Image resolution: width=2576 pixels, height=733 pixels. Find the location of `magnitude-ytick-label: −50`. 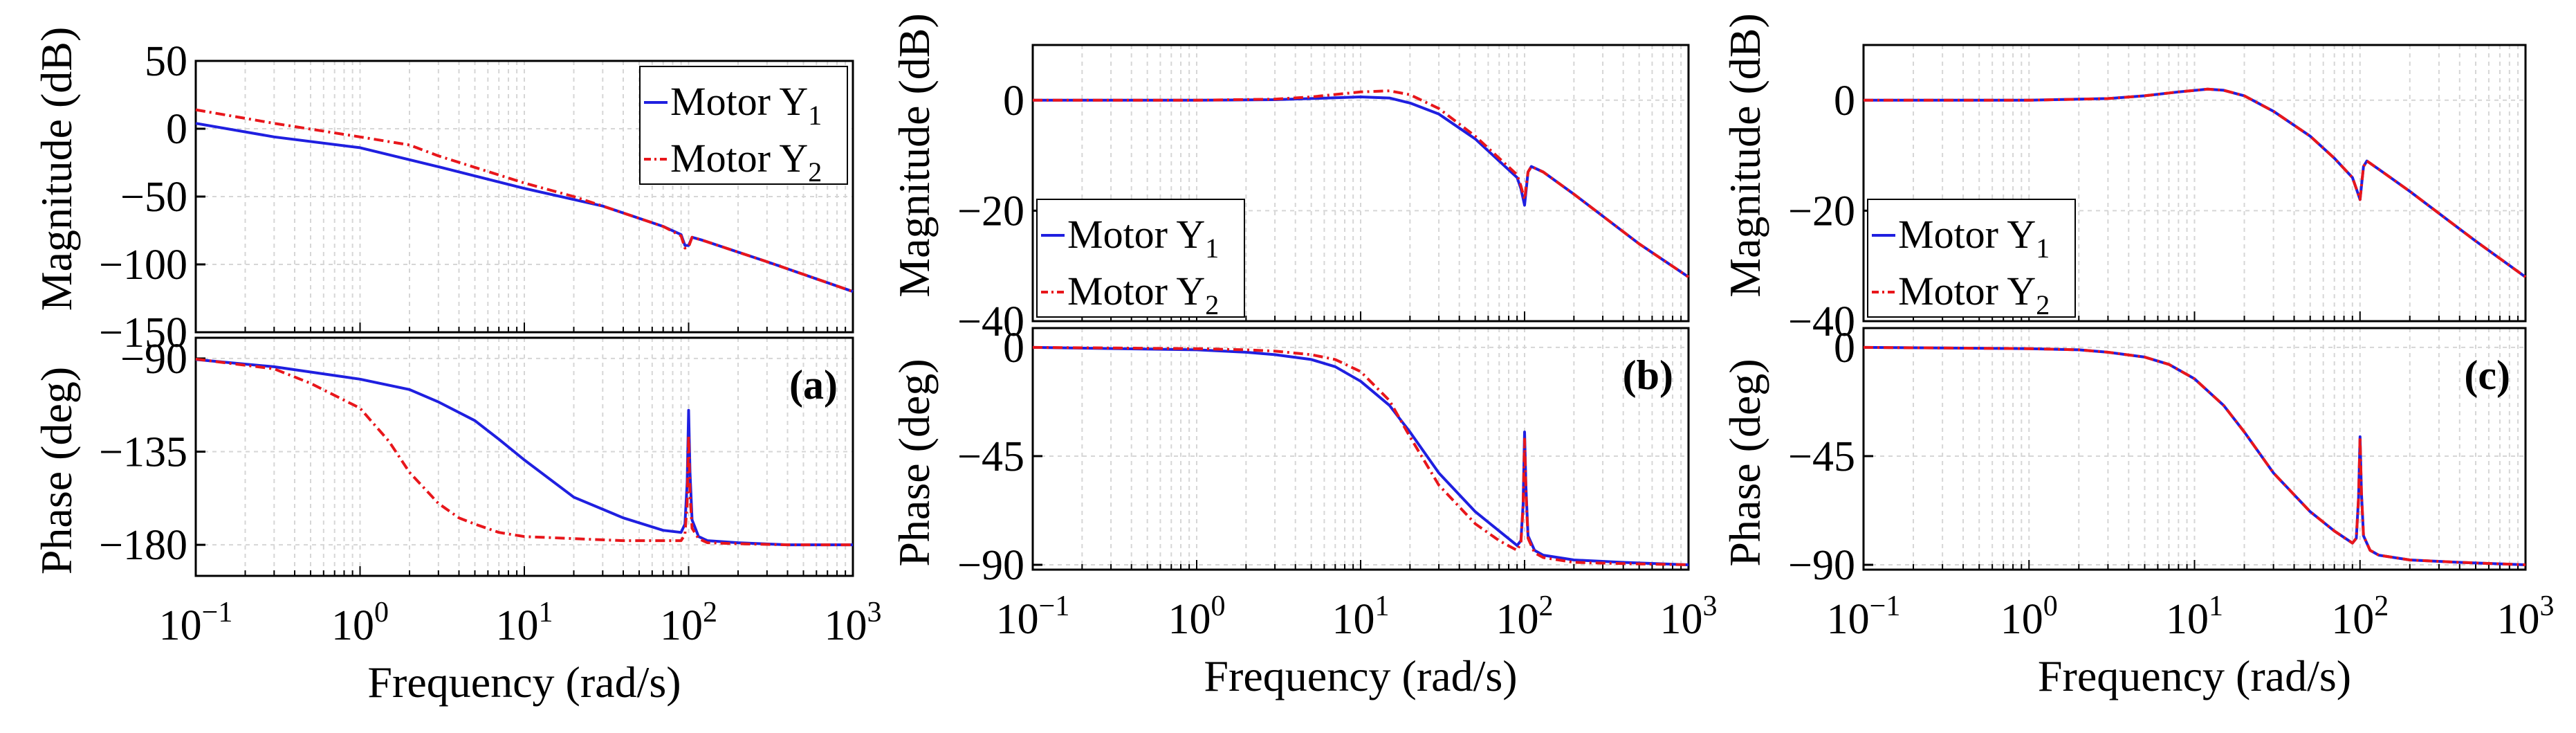

magnitude-ytick-label: −50 is located at coordinates (153, 197).